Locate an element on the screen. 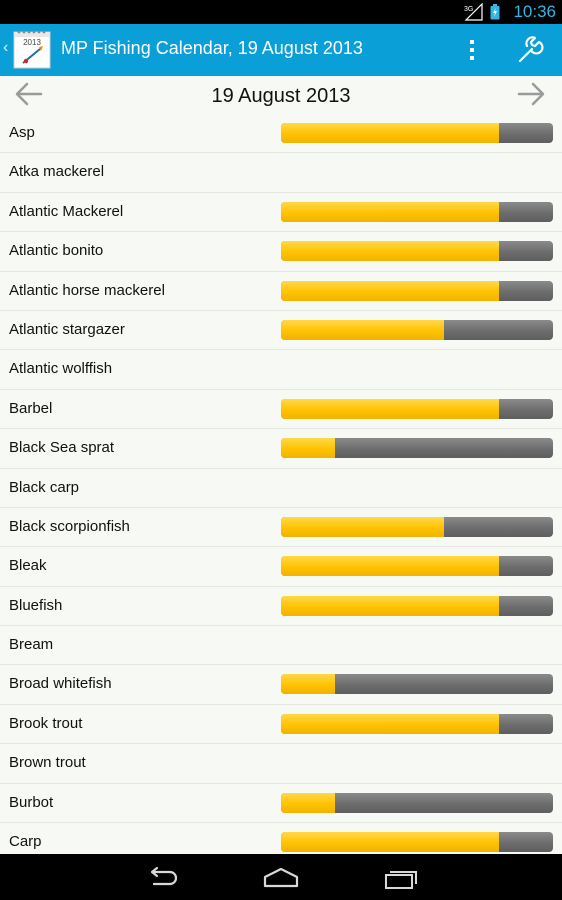  list-item: Black scorpionfish is located at coordinates (281, 528).